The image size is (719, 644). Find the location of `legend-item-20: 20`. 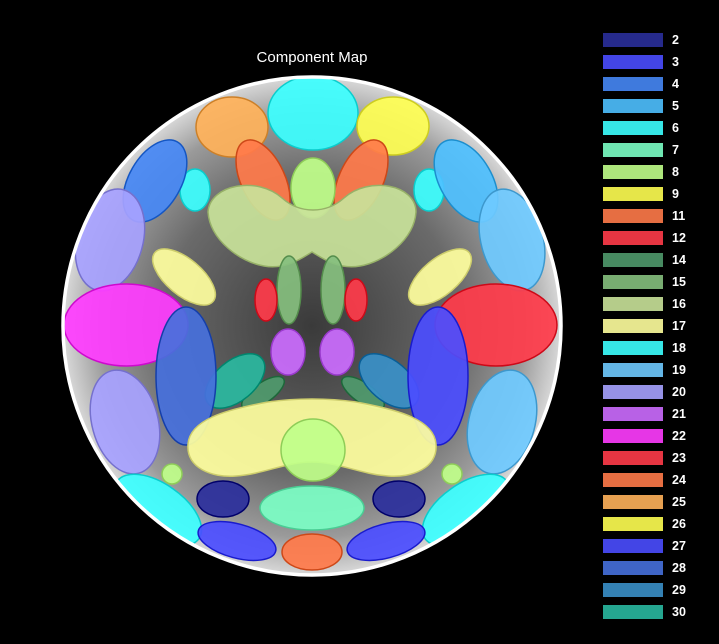

legend-item-20: 20 is located at coordinates (644, 392).